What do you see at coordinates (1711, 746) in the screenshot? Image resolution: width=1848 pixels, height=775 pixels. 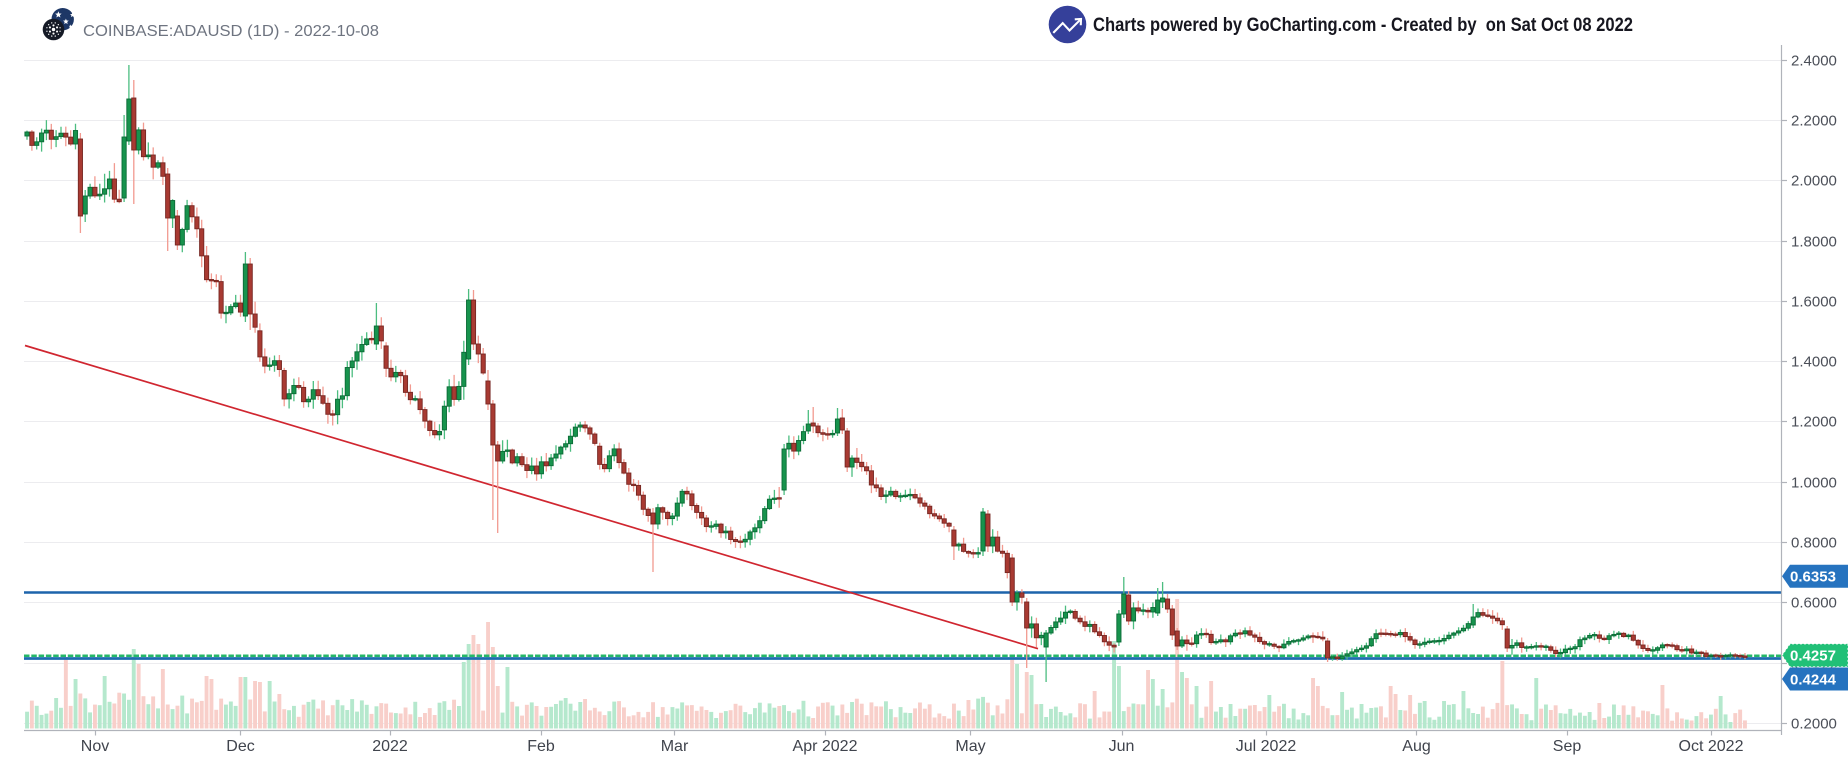 I see `svg-text: Oct 2022` at bounding box center [1711, 746].